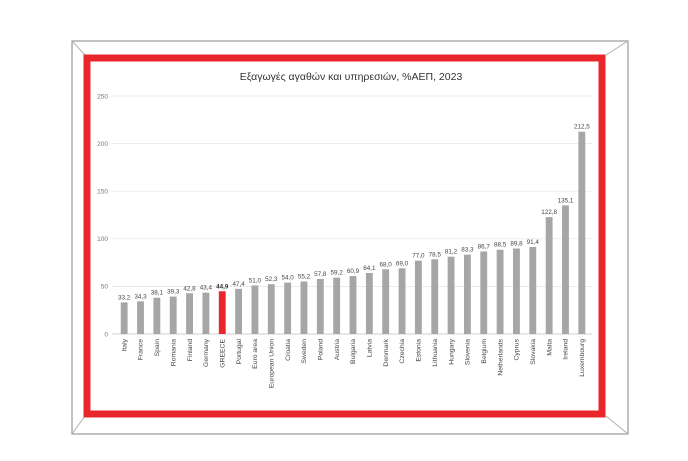 The height and width of the screenshot is (461, 688). Describe the element at coordinates (566, 349) in the screenshot. I see `x-tick-label: Ireland` at that location.